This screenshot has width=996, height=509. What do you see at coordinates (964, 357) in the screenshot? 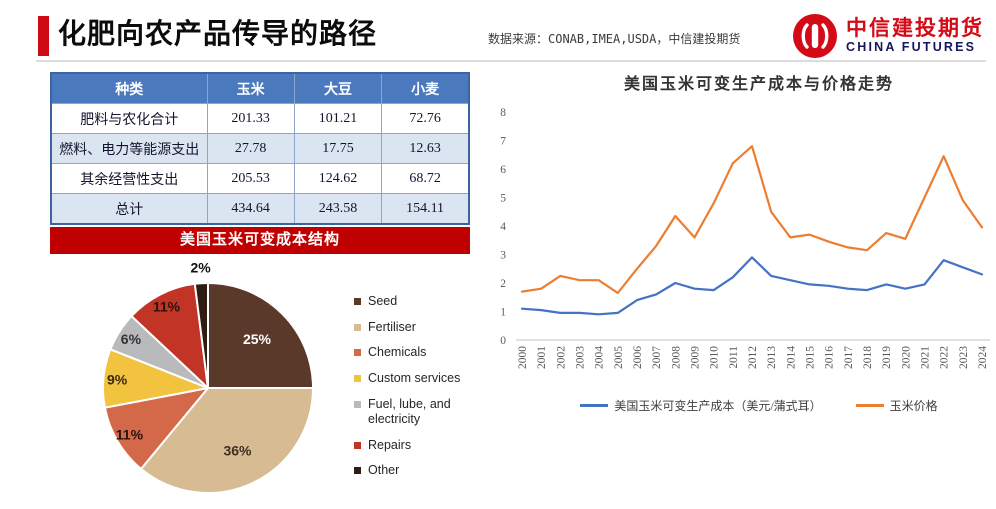
I see `x-axis-tick-label: 2023` at bounding box center [964, 357].